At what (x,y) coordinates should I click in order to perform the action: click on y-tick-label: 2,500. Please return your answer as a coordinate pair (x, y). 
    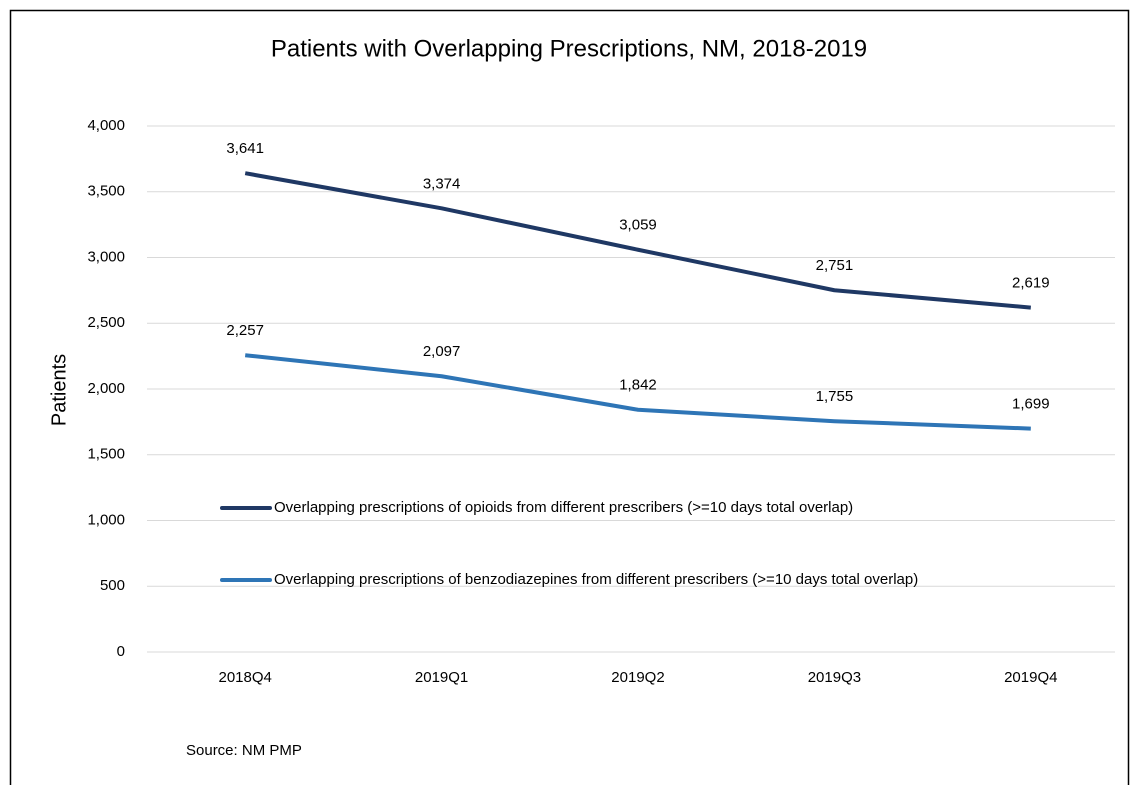
    Looking at the image, I should click on (106, 322).